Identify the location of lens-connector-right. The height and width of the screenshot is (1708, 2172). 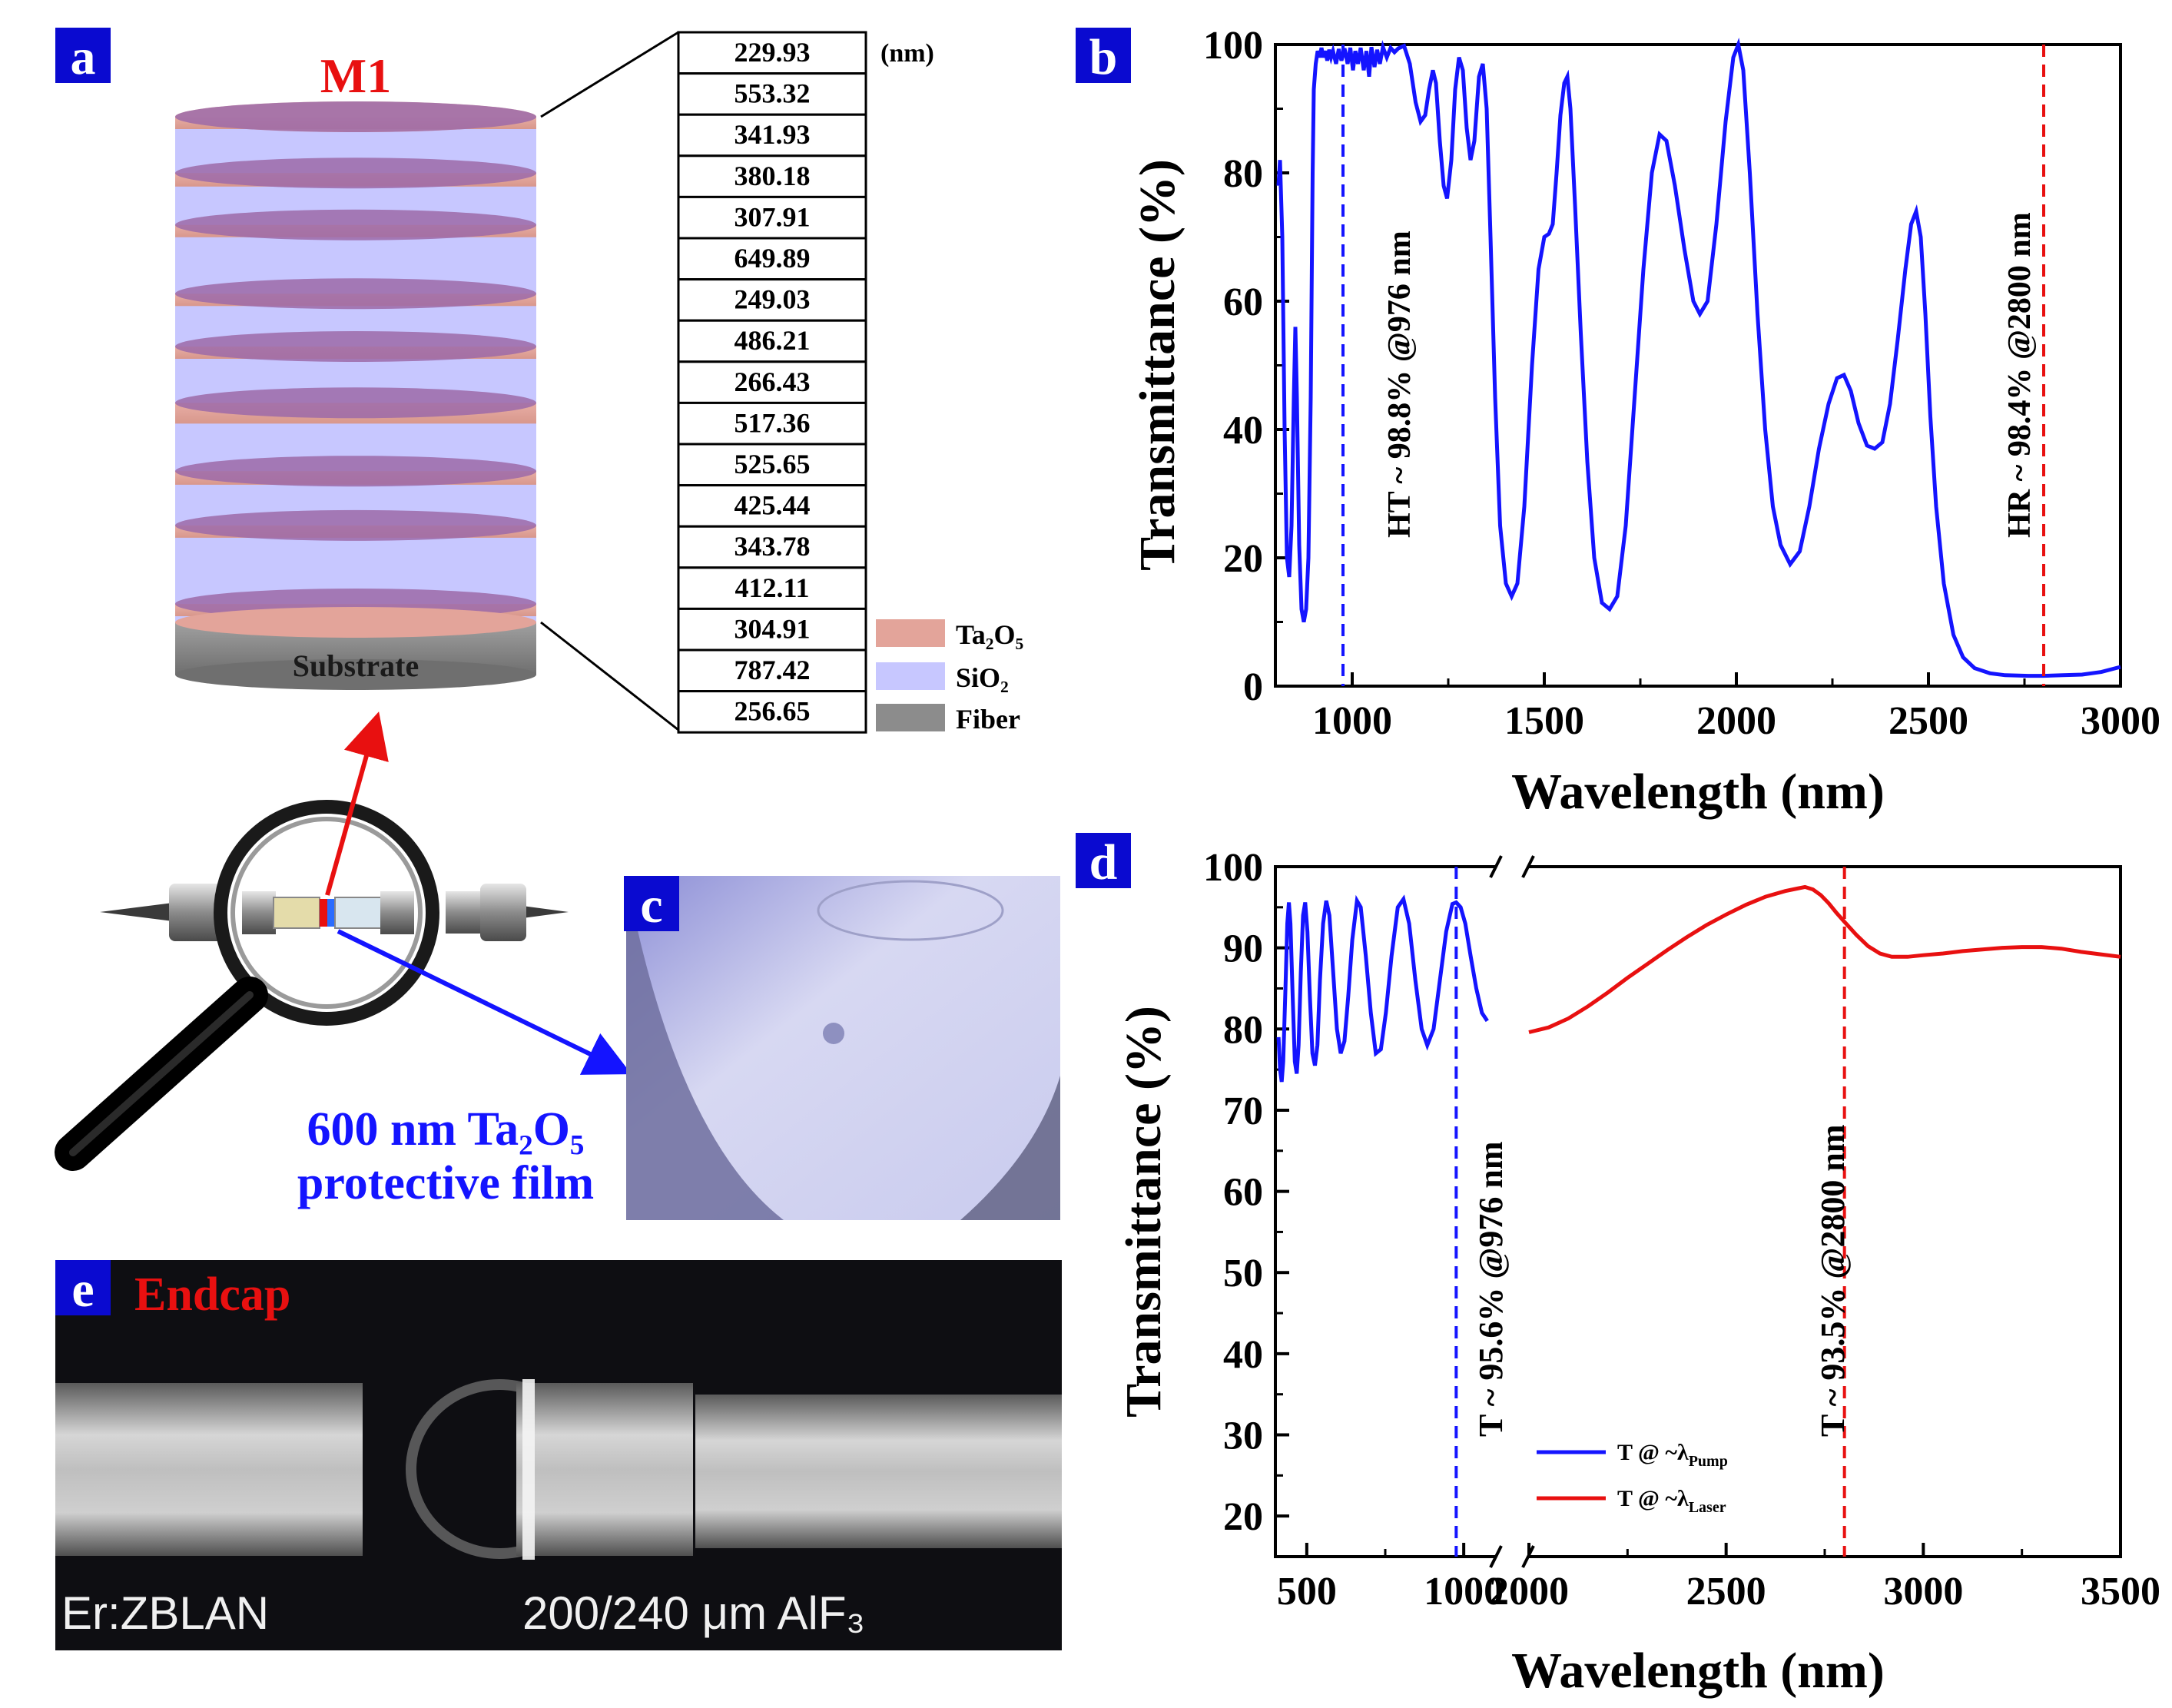
(397, 913).